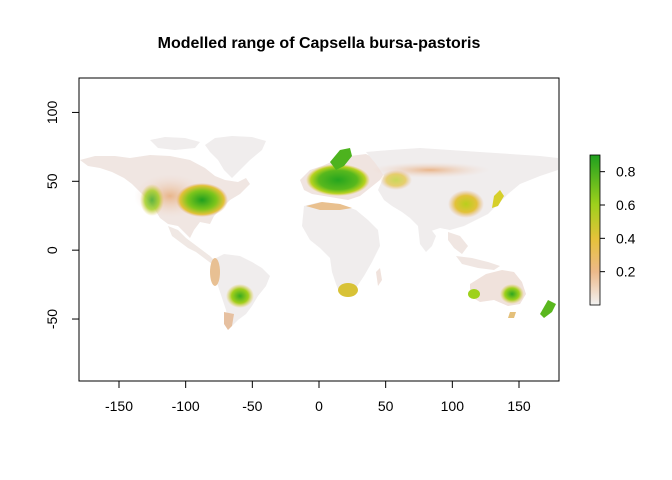 The image size is (672, 480). Describe the element at coordinates (498, 199) in the screenshot. I see `japan` at that location.